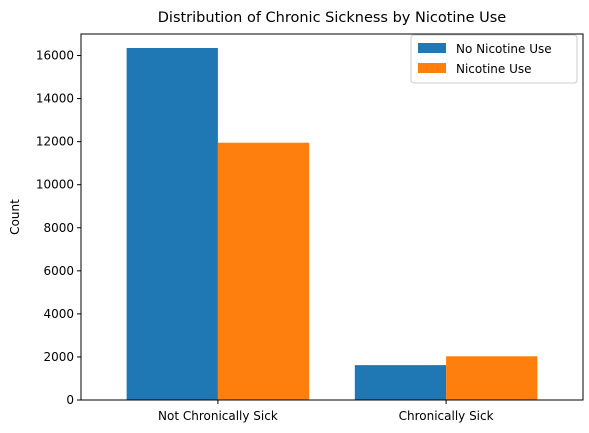  What do you see at coordinates (55, 56) in the screenshot?
I see `y-tick-label: 16000` at bounding box center [55, 56].